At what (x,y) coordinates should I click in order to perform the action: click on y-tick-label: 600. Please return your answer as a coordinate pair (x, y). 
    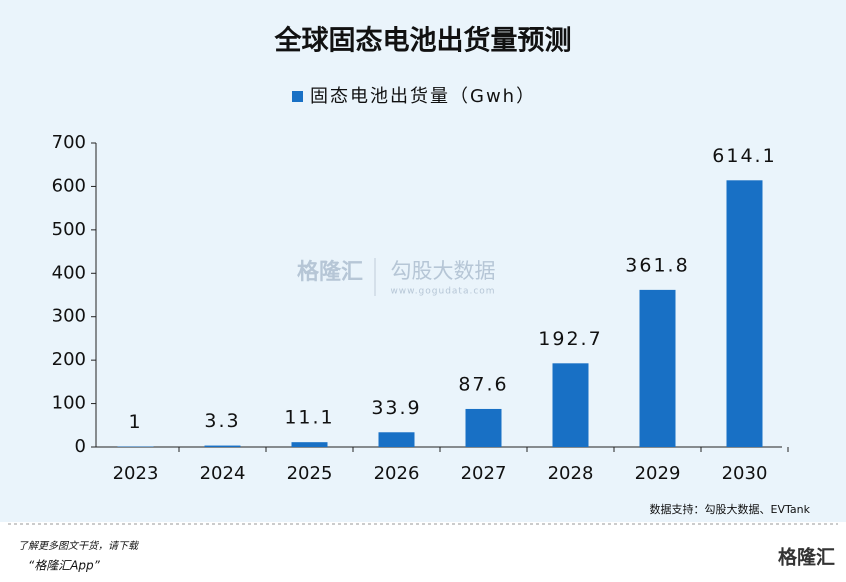
    Looking at the image, I should click on (69, 185).